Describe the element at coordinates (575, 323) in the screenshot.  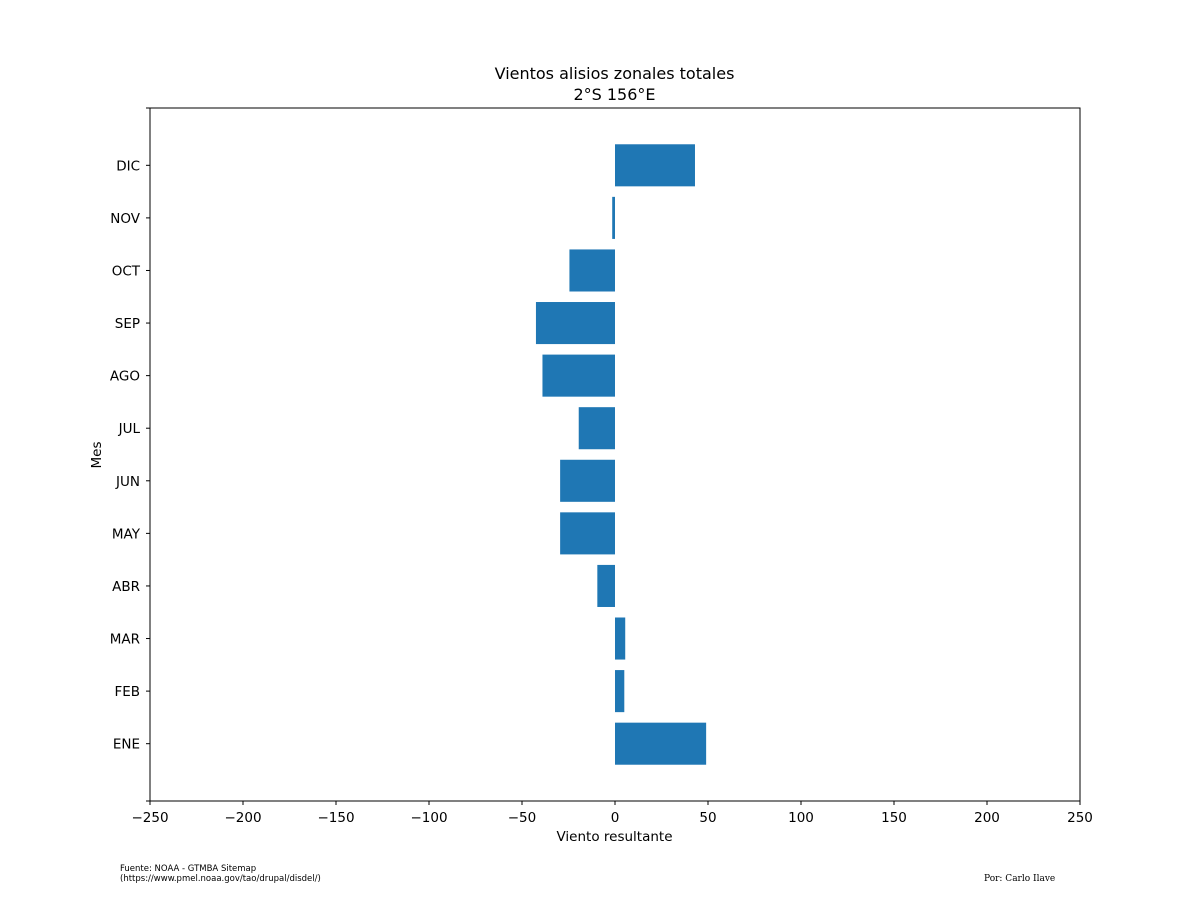
I see `bar-sep` at that location.